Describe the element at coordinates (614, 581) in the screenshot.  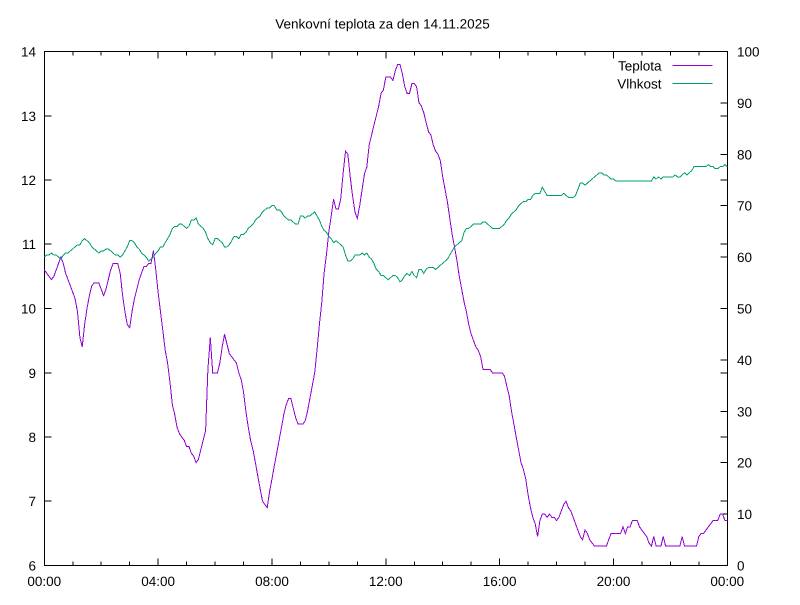
I see `svg-text: 20:00` at that location.